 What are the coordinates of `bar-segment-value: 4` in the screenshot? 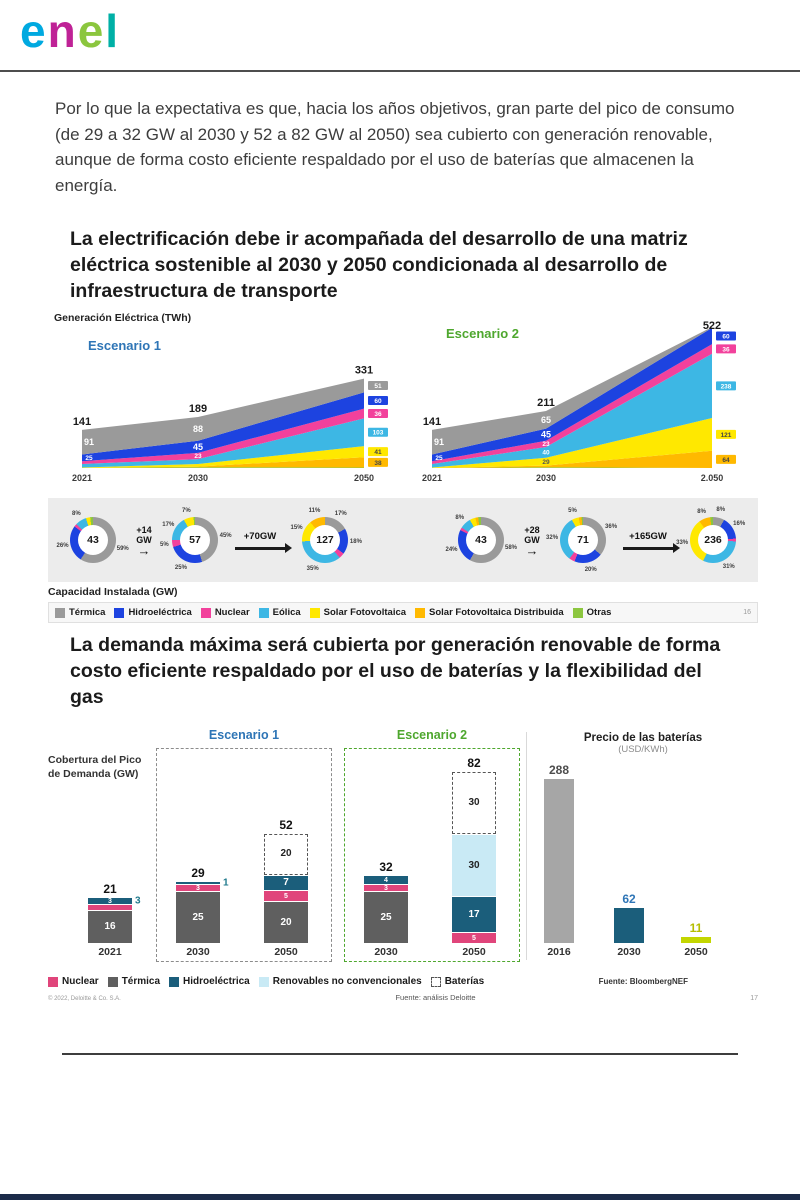 It's located at (386, 880).